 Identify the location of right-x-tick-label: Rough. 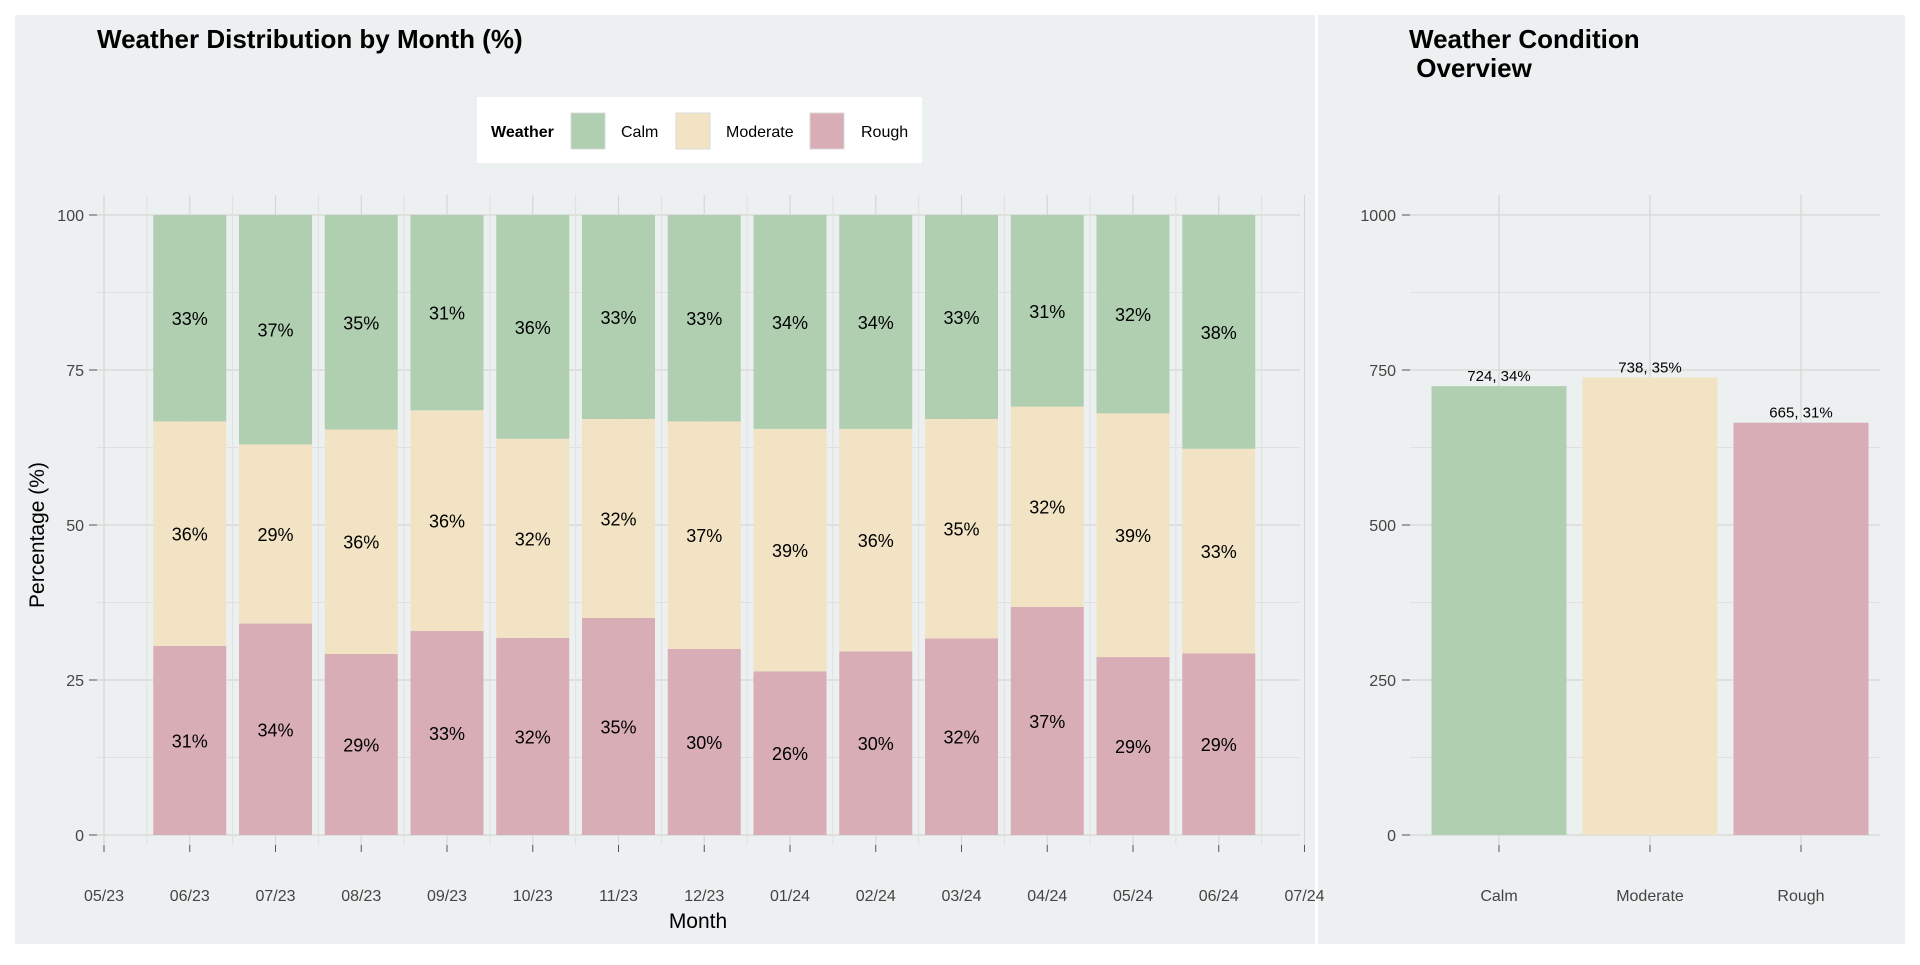
(1800, 896).